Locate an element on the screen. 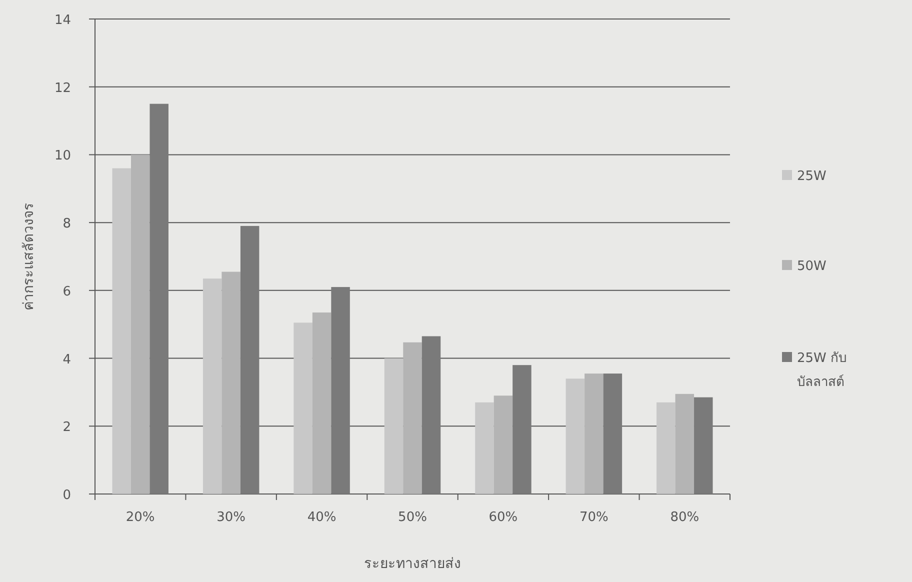 The height and width of the screenshot is (582, 912). legend-label: 25W is located at coordinates (812, 176).